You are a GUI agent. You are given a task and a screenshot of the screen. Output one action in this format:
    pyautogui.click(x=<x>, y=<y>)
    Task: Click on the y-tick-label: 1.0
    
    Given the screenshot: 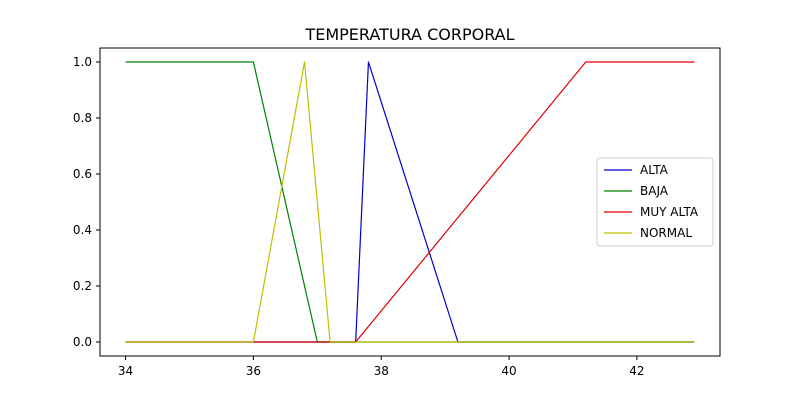 What is the action you would take?
    pyautogui.click(x=82, y=62)
    